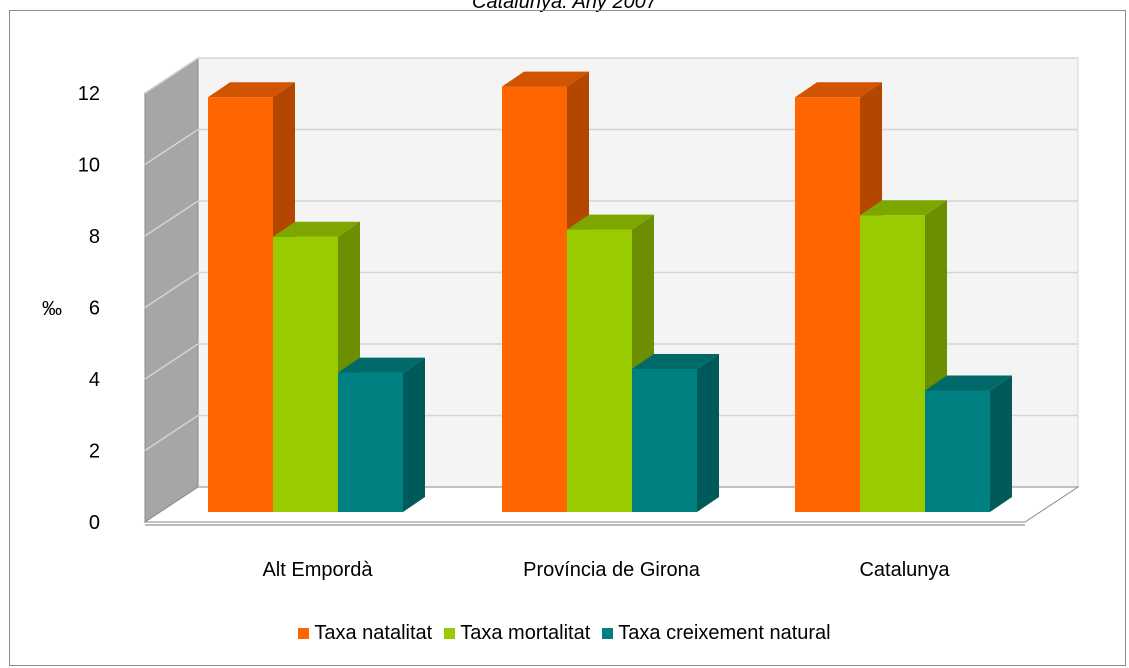  What do you see at coordinates (564, 6) in the screenshot?
I see `chart-title: Catalunya. Any 2007` at bounding box center [564, 6].